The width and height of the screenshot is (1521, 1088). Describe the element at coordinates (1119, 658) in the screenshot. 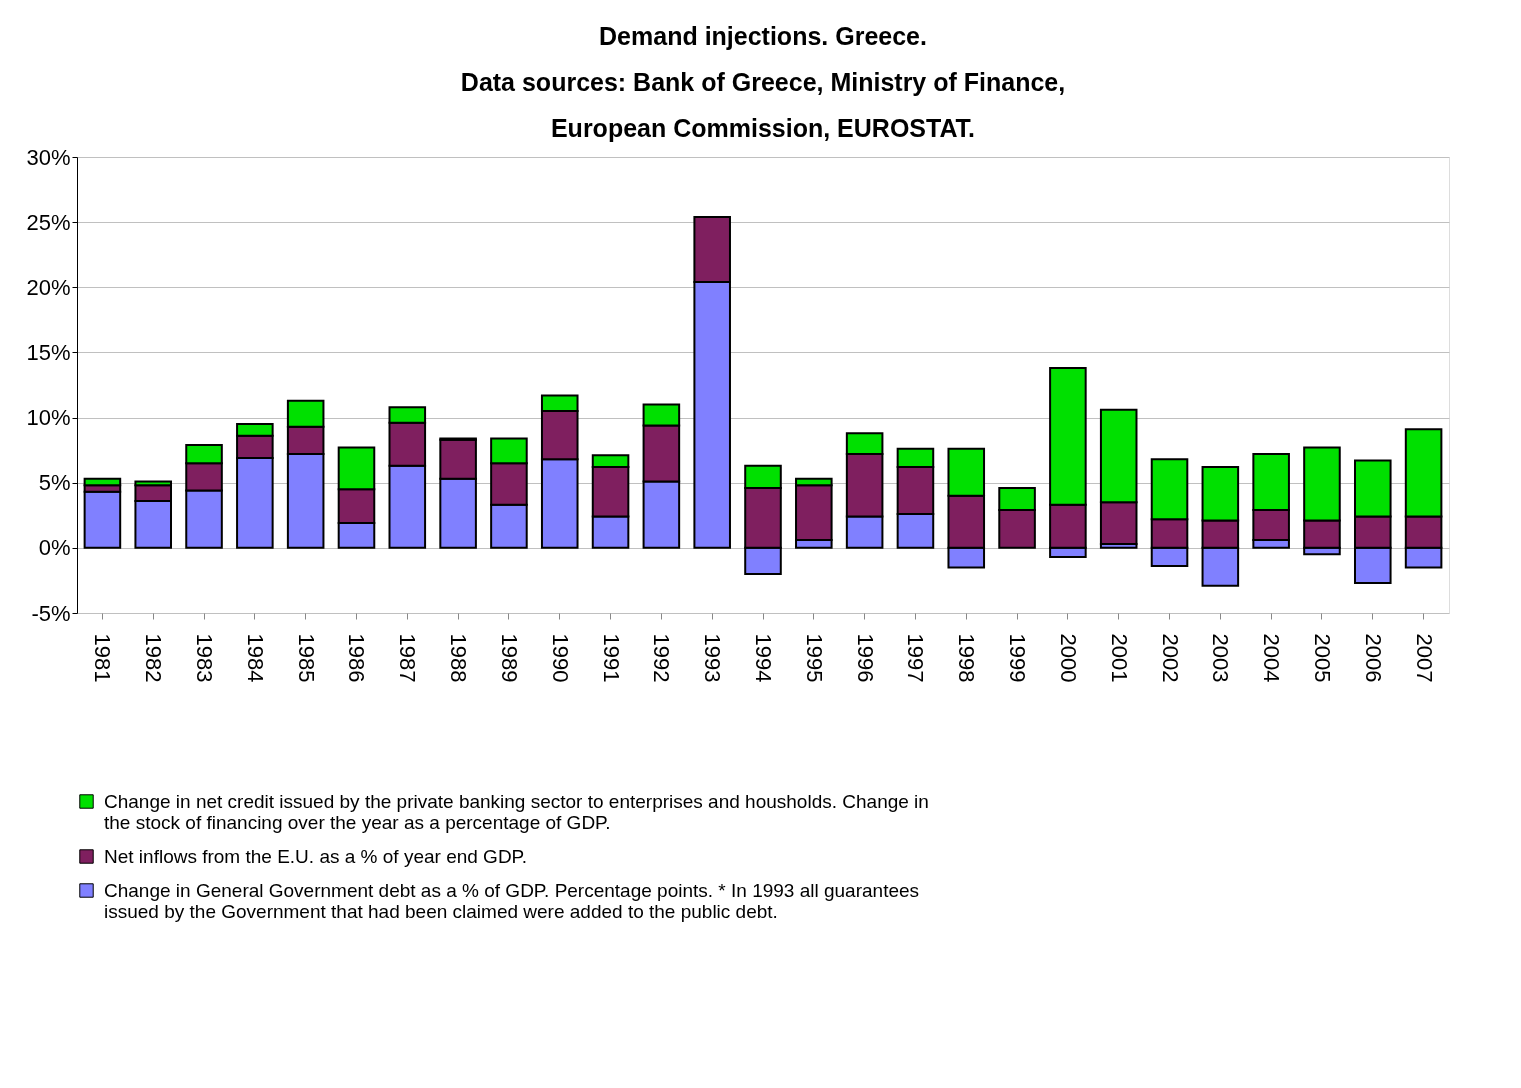

I see `x-tick-label: 2001` at that location.